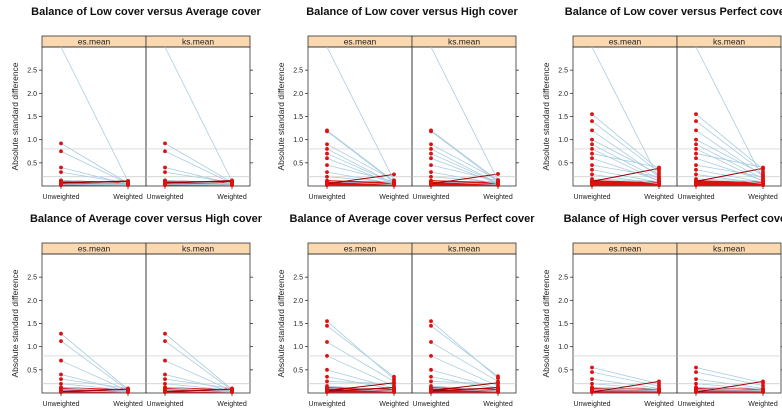  I want to click on strip-label: es.mean, so click(94, 249).